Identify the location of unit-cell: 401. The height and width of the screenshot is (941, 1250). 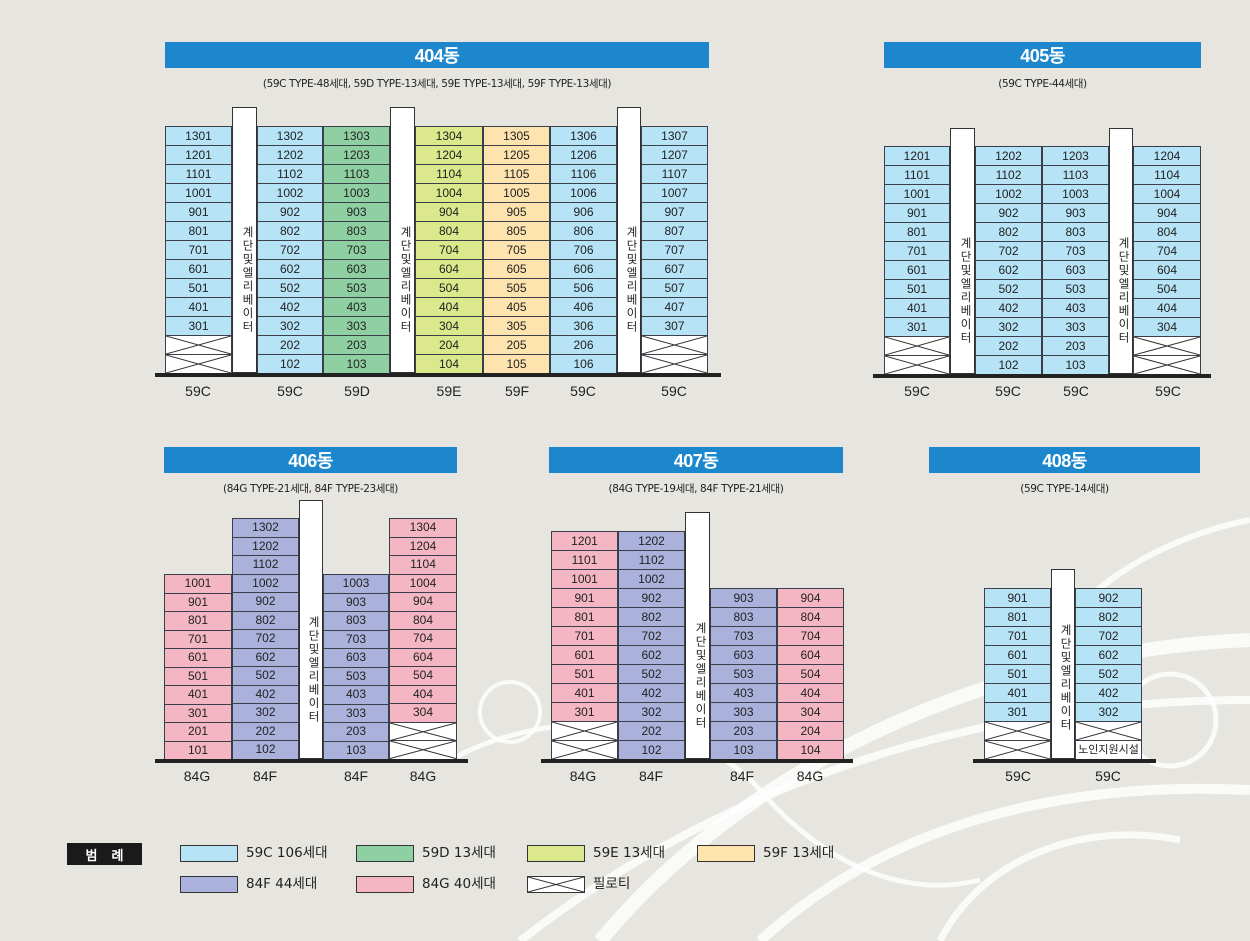
(198, 695).